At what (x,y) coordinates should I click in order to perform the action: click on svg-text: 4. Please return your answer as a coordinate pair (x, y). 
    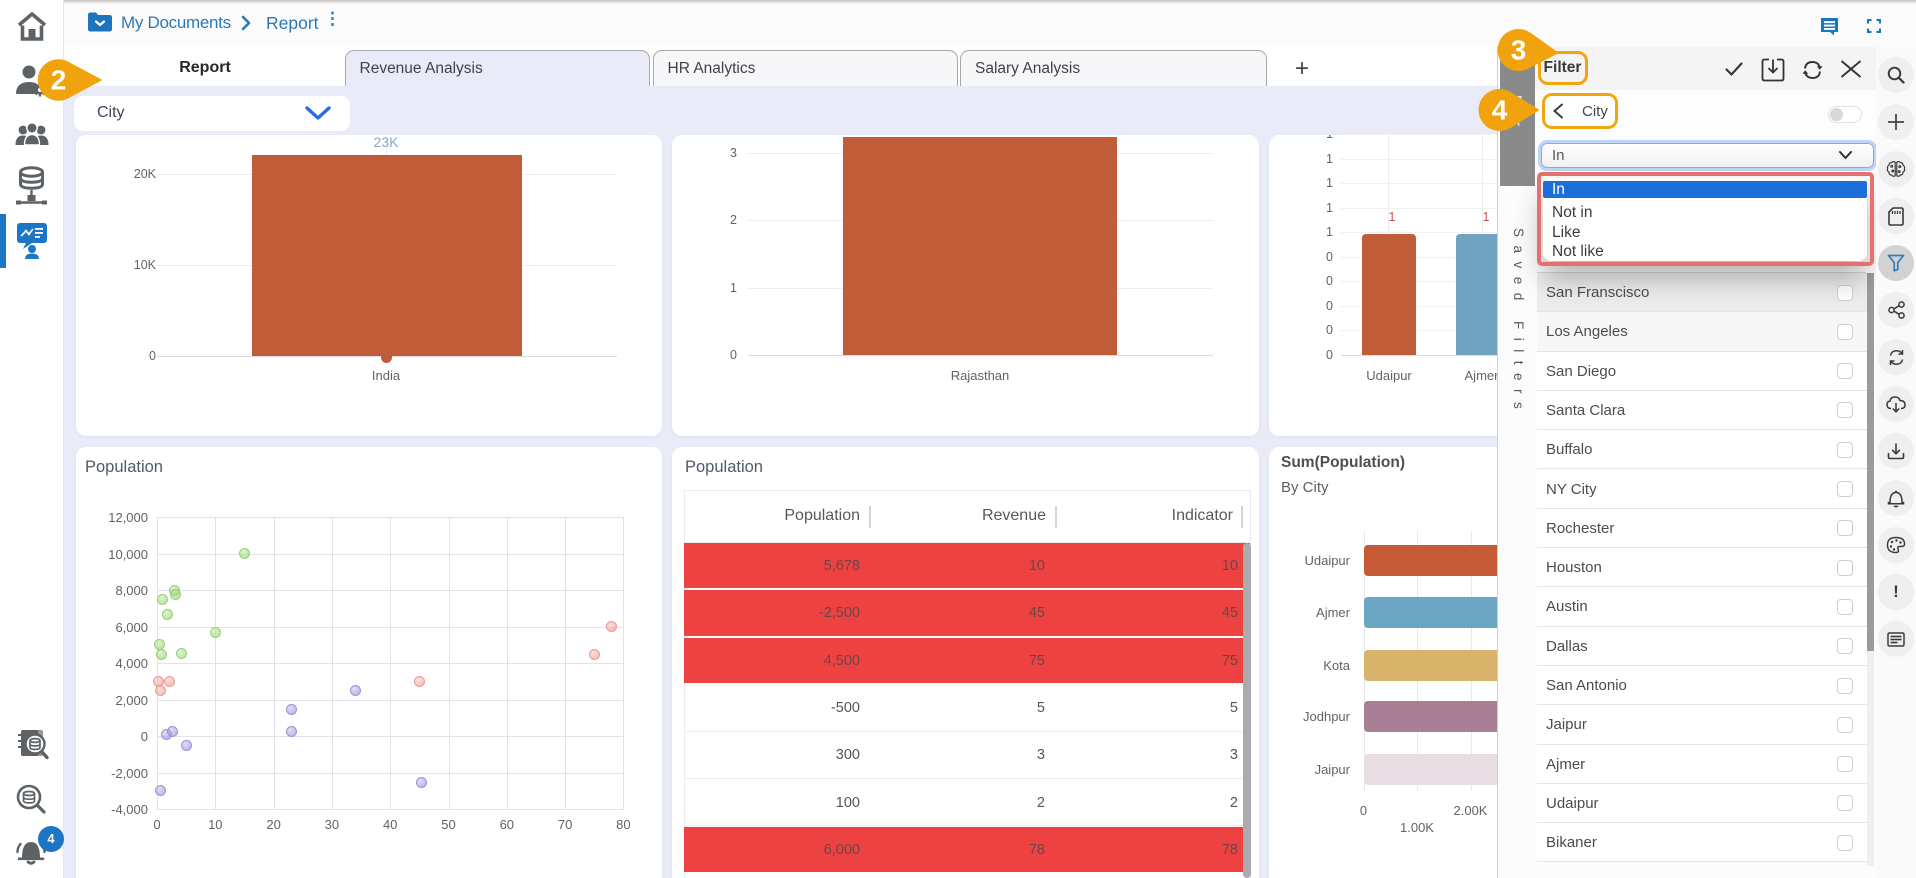
    Looking at the image, I should click on (1500, 110).